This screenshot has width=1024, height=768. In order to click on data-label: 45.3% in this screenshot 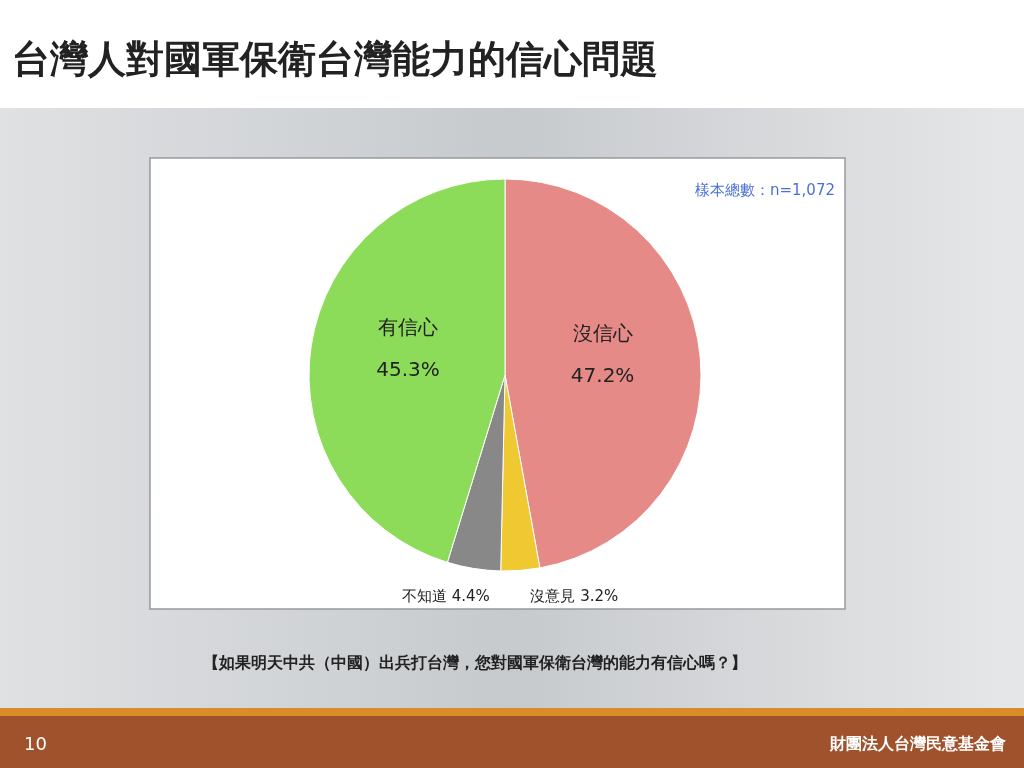, I will do `click(408, 369)`.